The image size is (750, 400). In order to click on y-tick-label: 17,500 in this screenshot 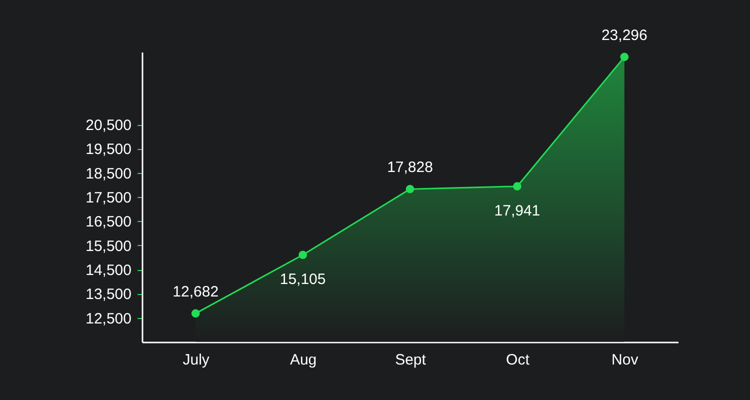, I will do `click(109, 198)`.